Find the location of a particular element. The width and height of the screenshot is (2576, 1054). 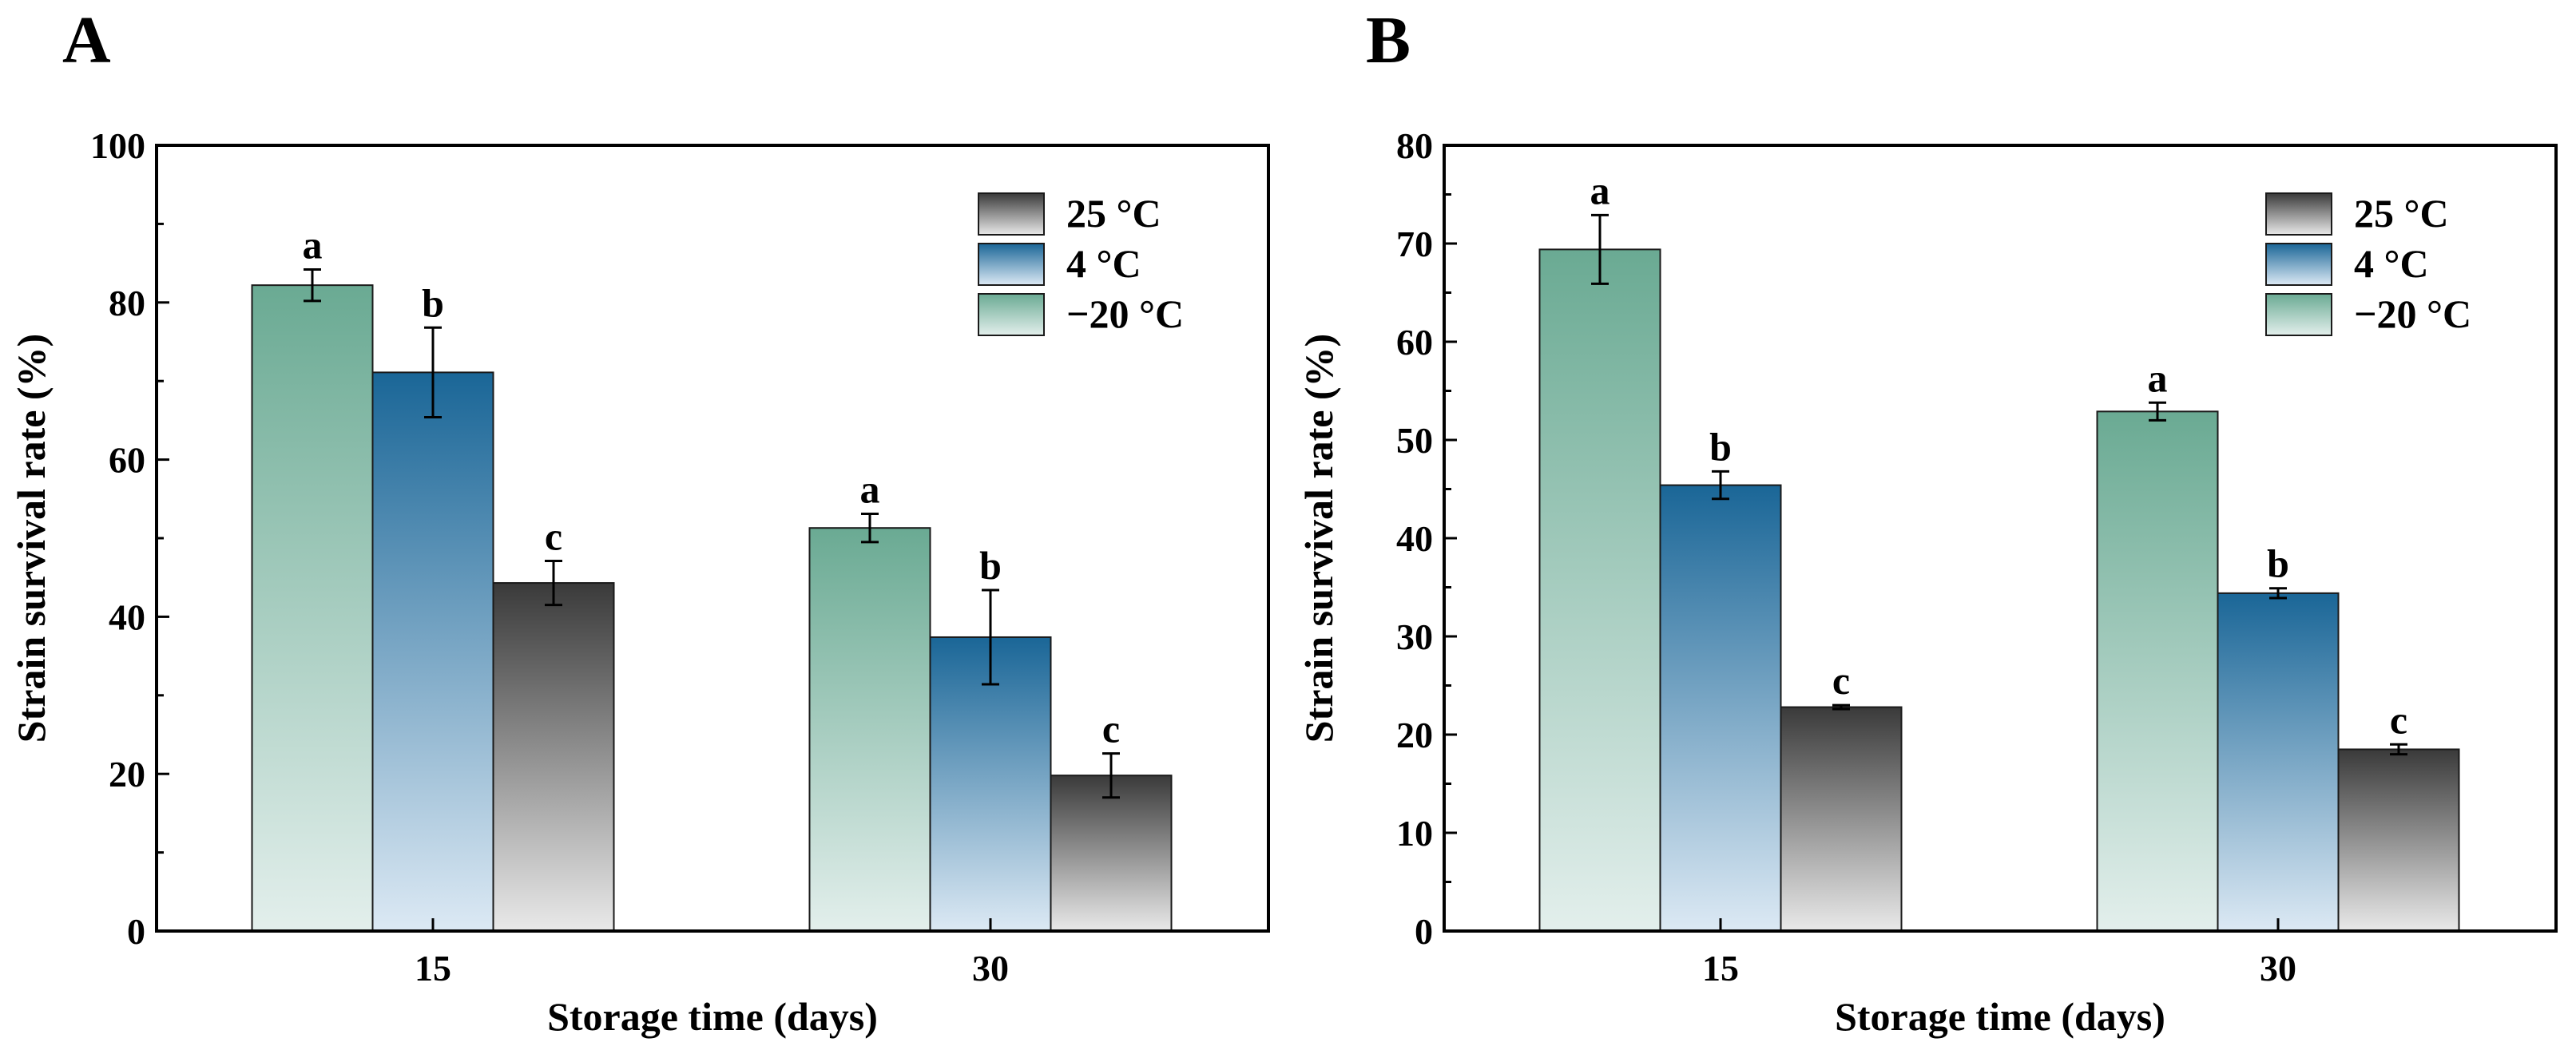

chart-1-sig-label-1-0: b is located at coordinates (1720, 447).